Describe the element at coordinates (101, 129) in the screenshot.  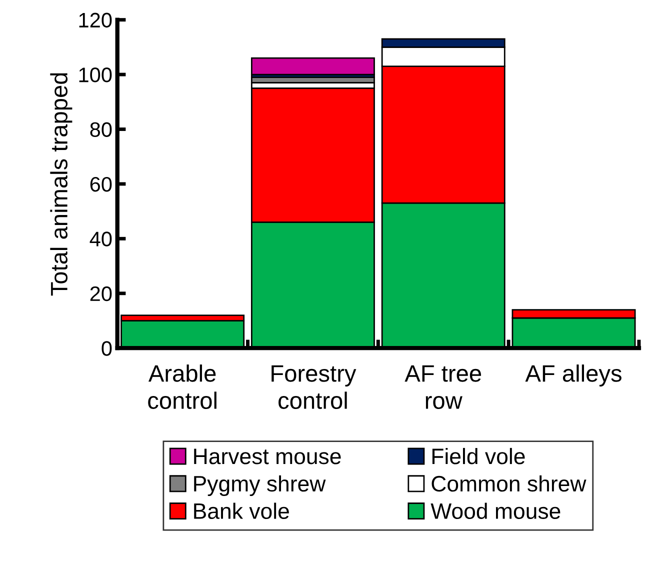
I see `y-tick-label: 80` at that location.